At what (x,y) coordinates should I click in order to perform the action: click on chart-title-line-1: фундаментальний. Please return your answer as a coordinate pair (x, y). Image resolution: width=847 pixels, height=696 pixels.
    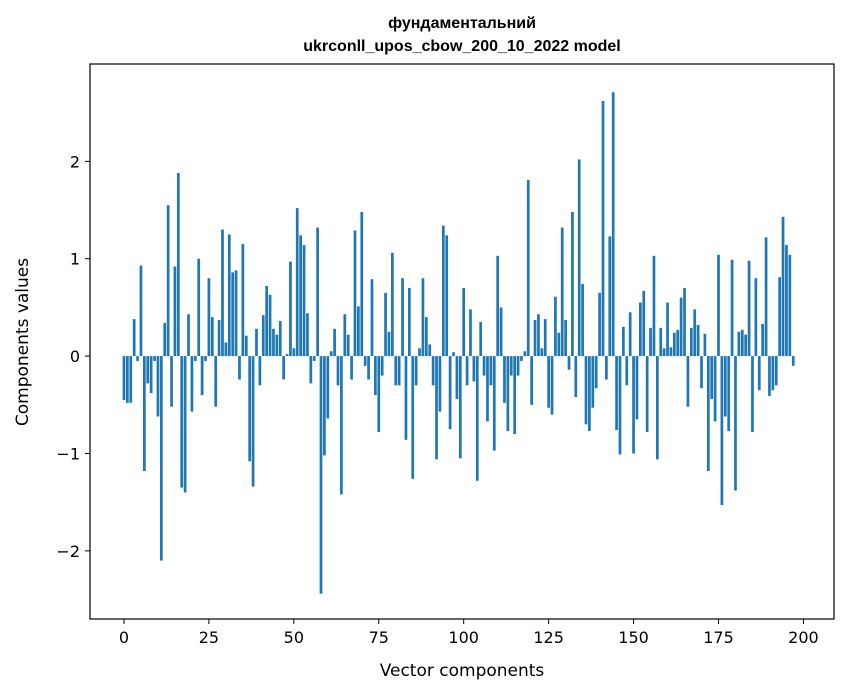
    Looking at the image, I should click on (462, 23).